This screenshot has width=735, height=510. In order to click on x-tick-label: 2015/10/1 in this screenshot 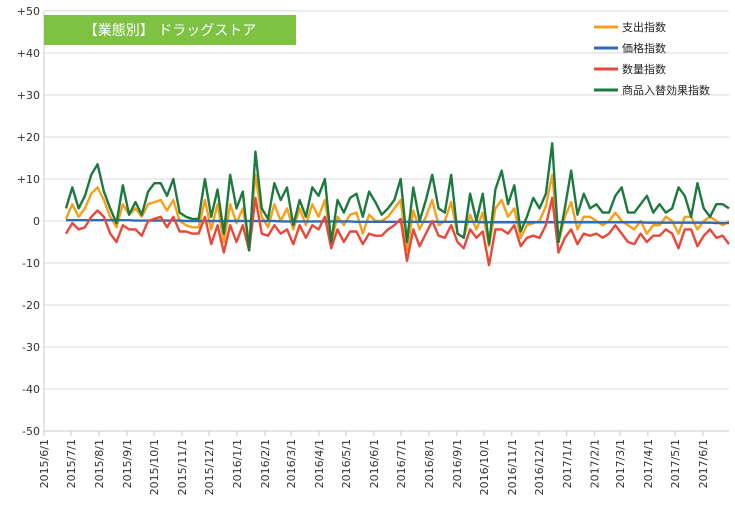, I will do `click(154, 467)`.